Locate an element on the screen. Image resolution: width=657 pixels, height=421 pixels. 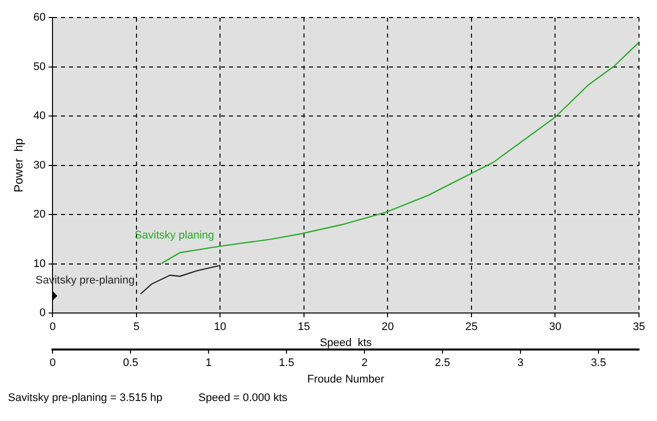
x2-tick-label: 3.5 is located at coordinates (598, 363).